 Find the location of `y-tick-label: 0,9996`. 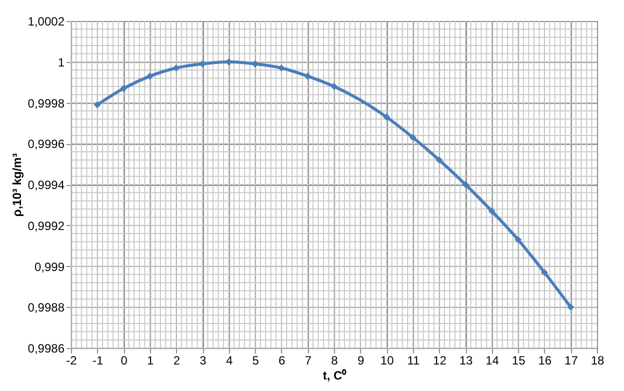

y-tick-label: 0,9996 is located at coordinates (46, 144).